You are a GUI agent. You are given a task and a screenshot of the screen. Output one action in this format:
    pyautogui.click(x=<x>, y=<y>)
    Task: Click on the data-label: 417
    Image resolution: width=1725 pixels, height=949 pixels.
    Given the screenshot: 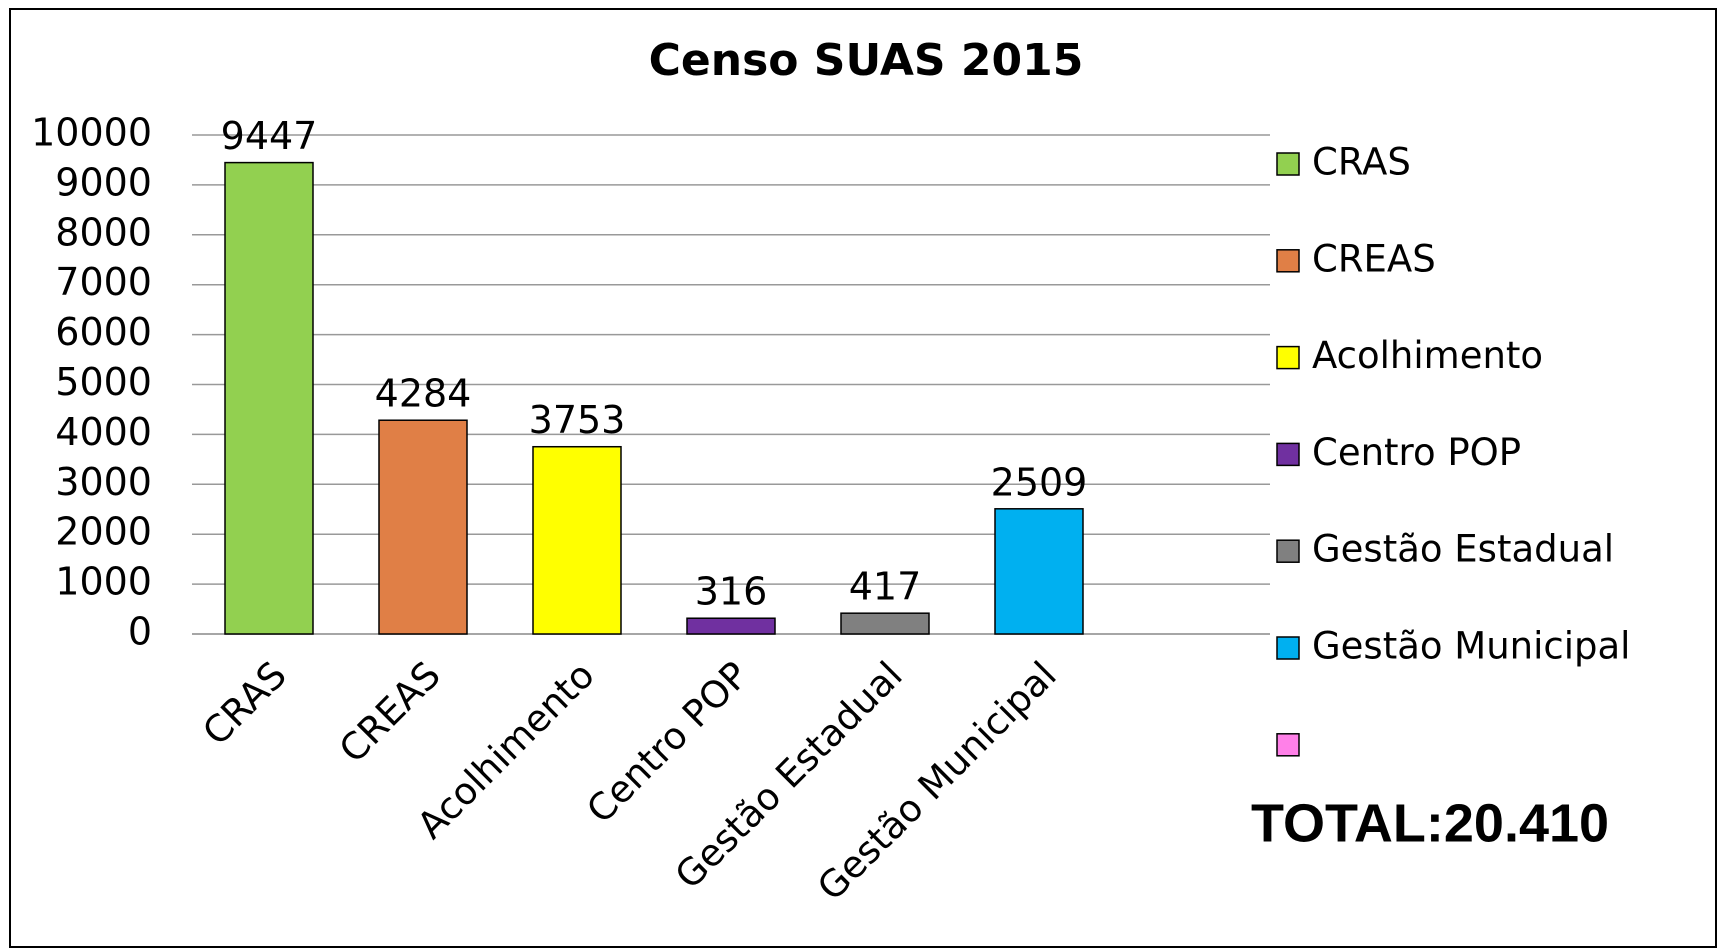 What is the action you would take?
    pyautogui.click(x=885, y=587)
    